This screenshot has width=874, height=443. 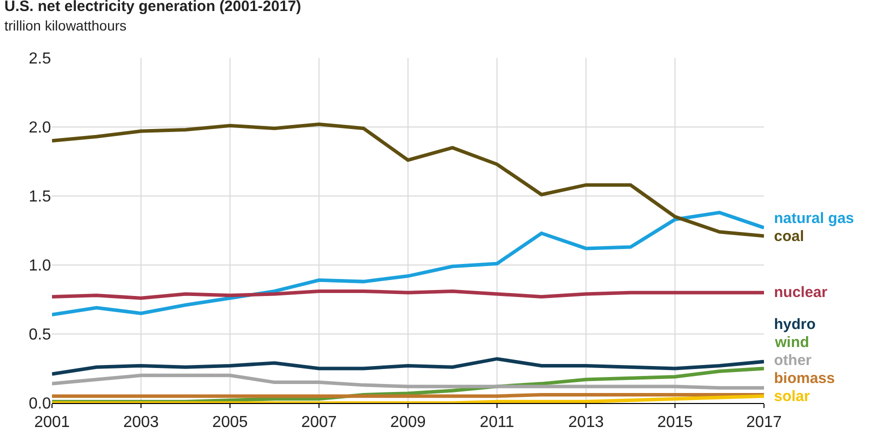 What do you see at coordinates (801, 292) in the screenshot?
I see `series-label: nuclear` at bounding box center [801, 292].